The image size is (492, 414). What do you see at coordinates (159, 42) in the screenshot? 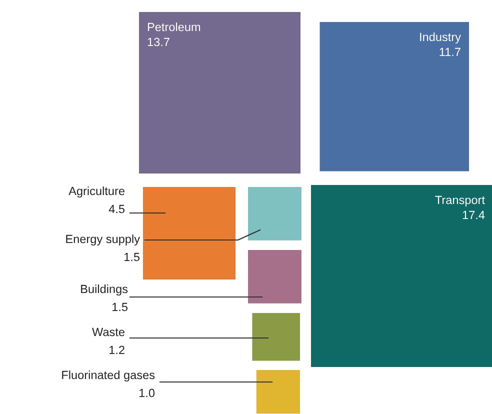
I see `data-label: 13.7` at bounding box center [159, 42].